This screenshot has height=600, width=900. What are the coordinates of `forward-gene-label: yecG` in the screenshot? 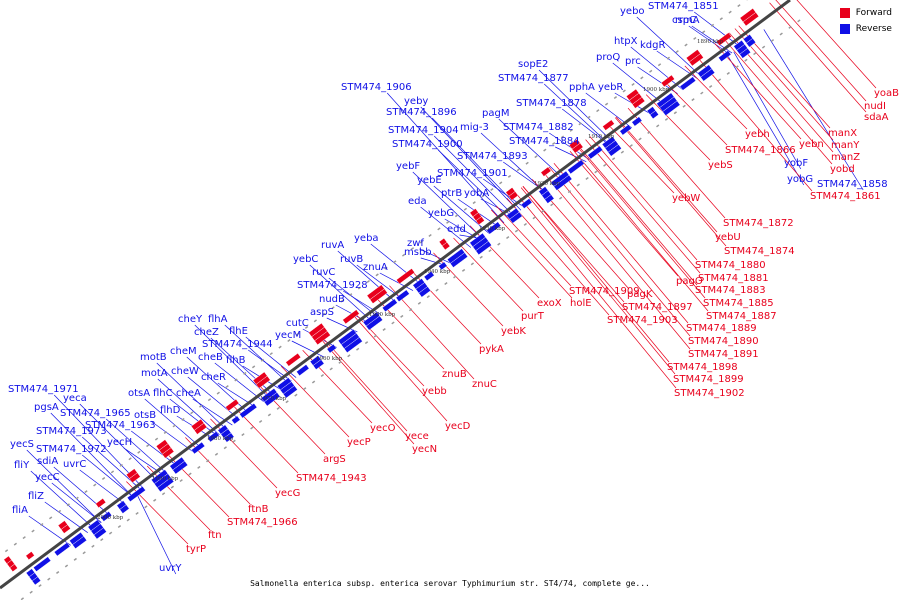 It's located at (287, 493).